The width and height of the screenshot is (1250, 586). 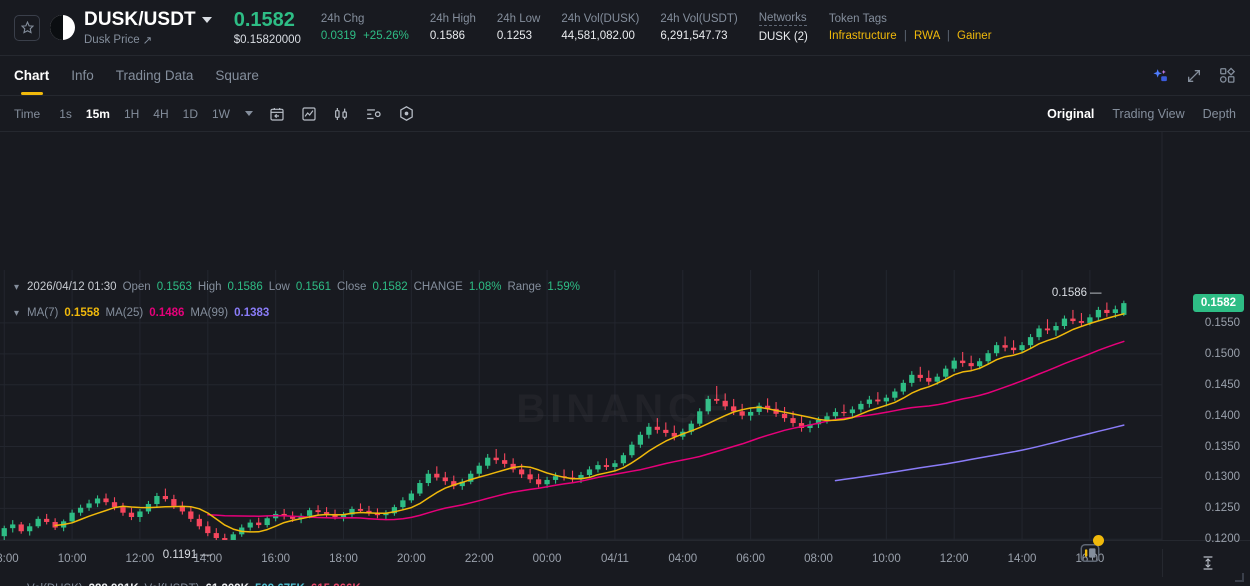 I want to click on timeframe-1h: 1H, so click(x=131, y=113).